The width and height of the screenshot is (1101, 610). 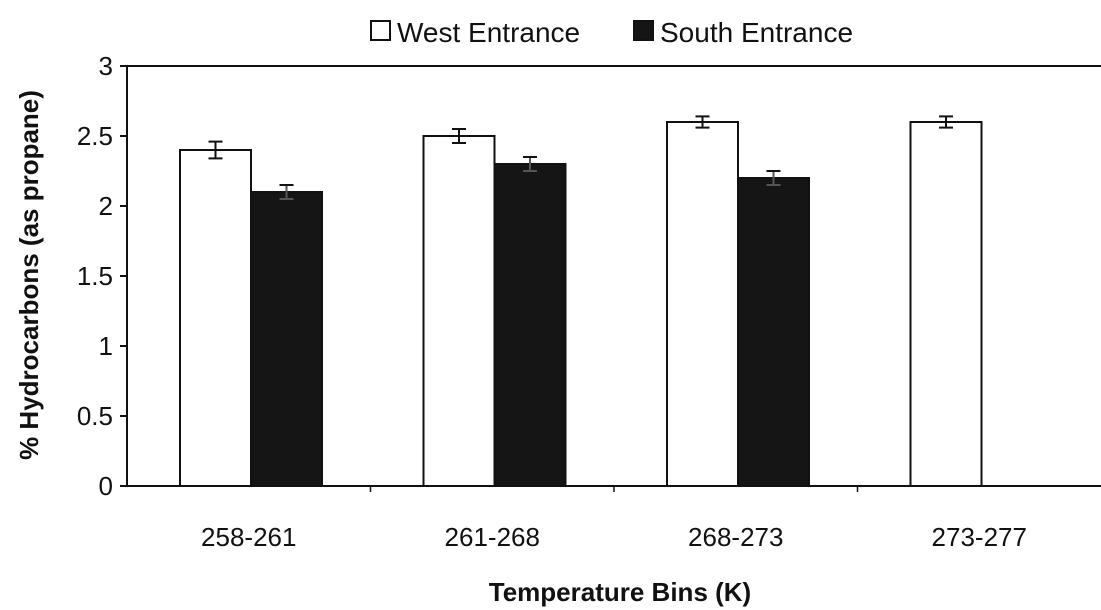 What do you see at coordinates (488, 32) in the screenshot?
I see `legend-label-west: West Entrance` at bounding box center [488, 32].